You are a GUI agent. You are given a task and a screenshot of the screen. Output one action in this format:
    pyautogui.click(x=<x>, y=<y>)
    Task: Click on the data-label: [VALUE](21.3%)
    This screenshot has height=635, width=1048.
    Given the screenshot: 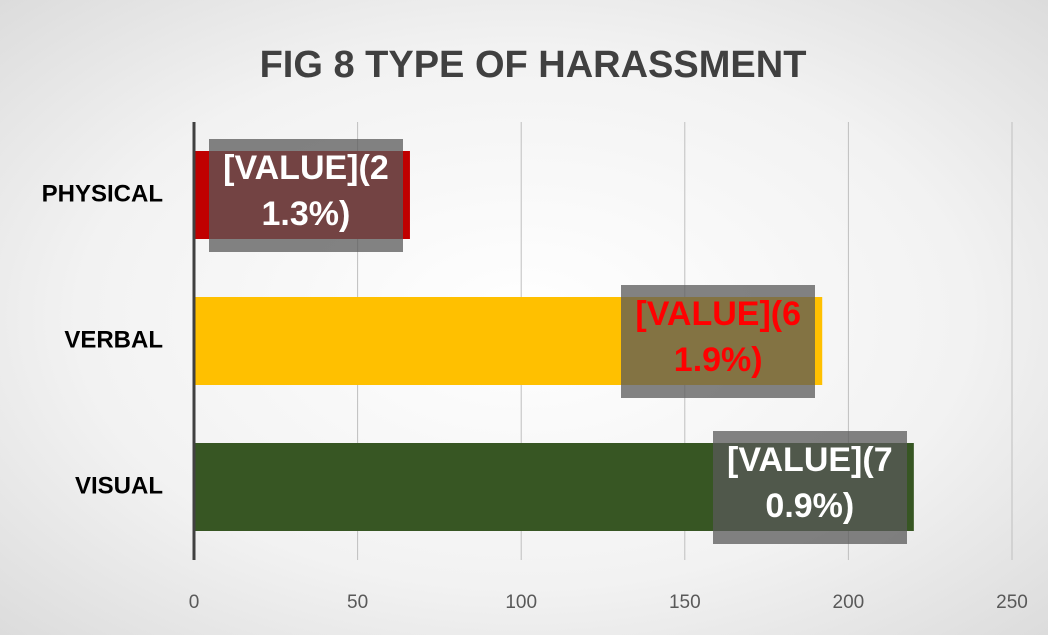 What is the action you would take?
    pyautogui.click(x=305, y=195)
    